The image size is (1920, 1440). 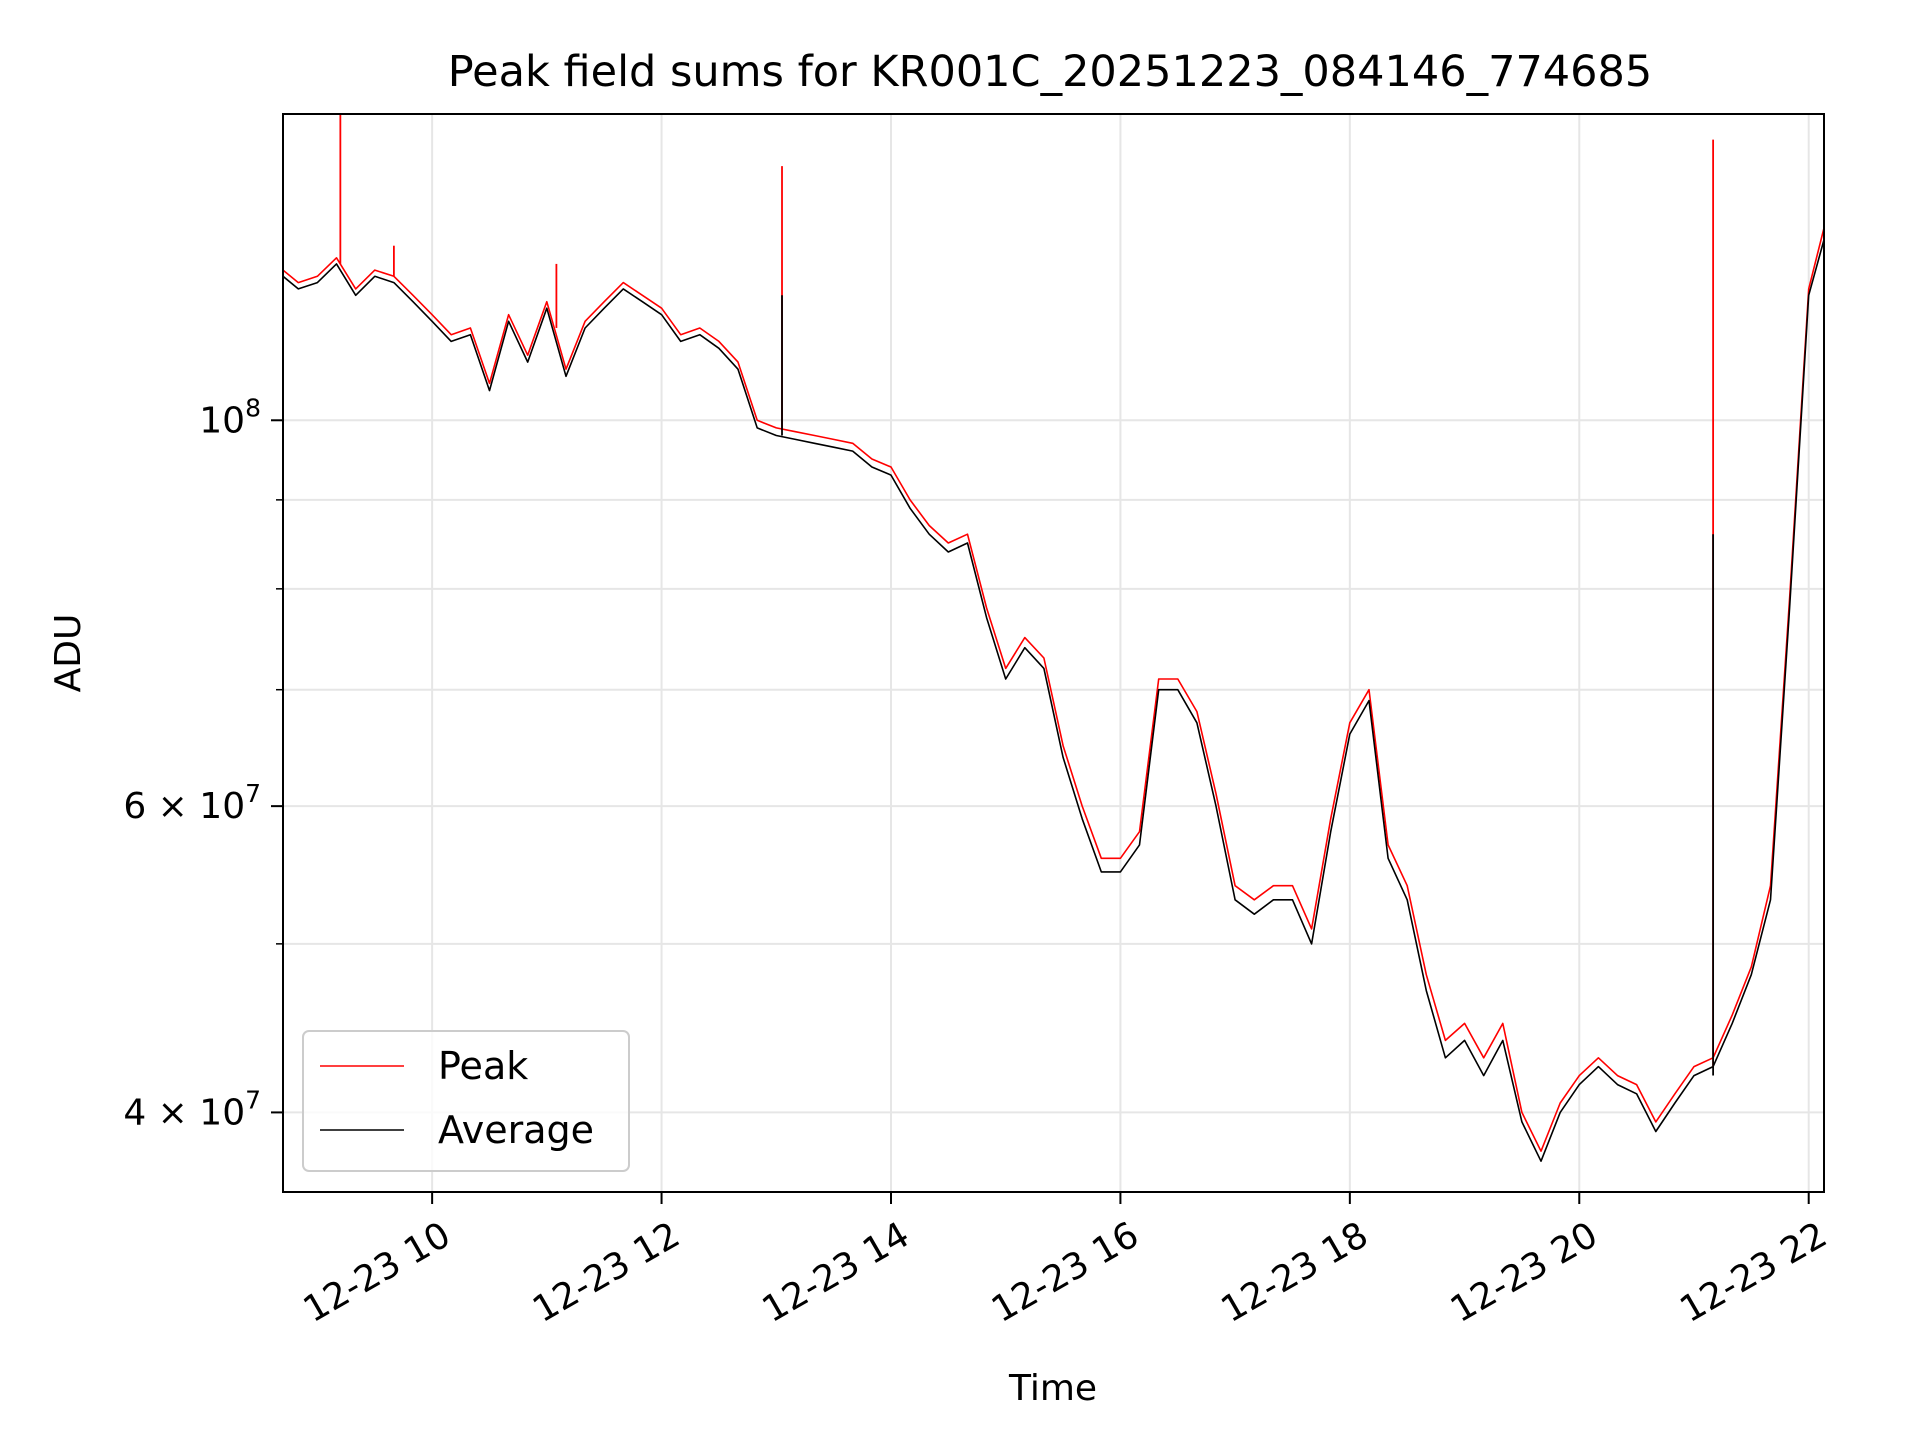 I want to click on y-axis-label: ADU, so click(x=68, y=653).